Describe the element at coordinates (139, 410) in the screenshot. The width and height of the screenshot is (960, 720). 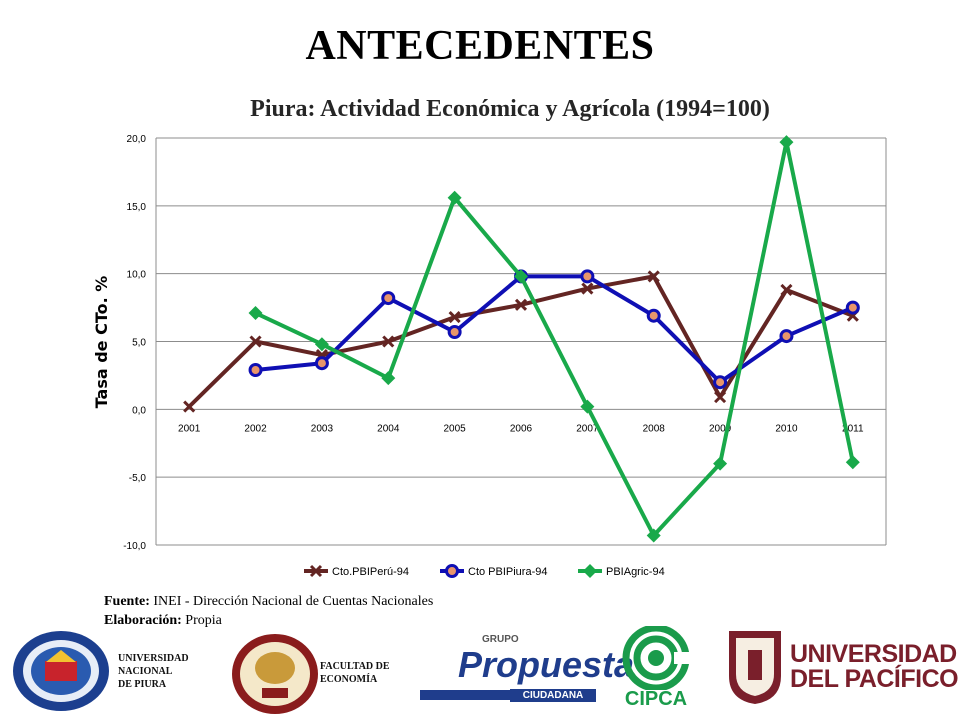
I see `y-tick-label: 0,0` at that location.